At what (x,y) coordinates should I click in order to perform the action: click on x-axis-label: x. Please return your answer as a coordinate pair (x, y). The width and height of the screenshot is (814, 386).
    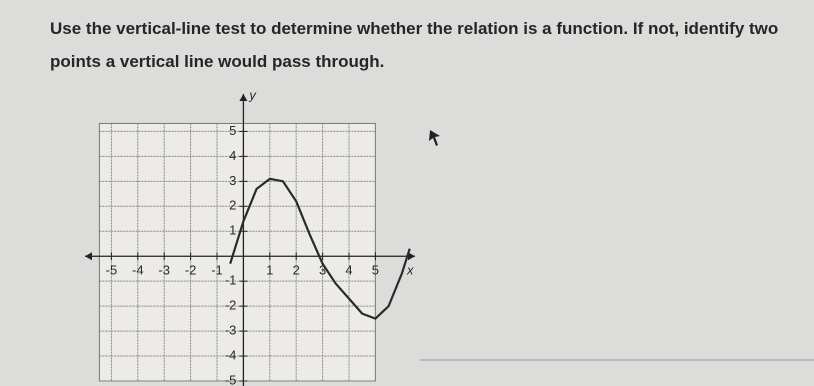
    Looking at the image, I should click on (410, 270).